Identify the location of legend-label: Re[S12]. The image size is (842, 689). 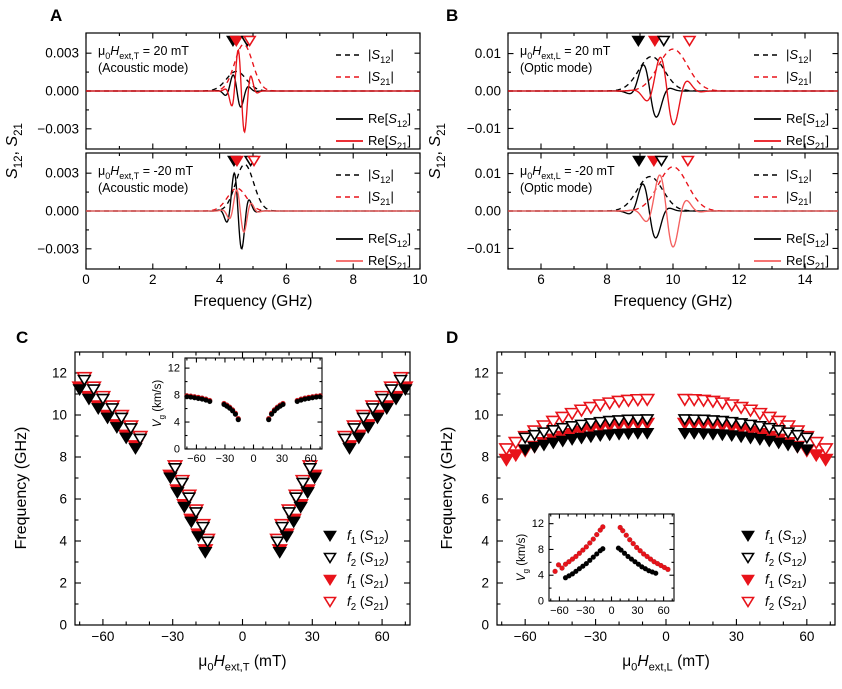
(389, 120).